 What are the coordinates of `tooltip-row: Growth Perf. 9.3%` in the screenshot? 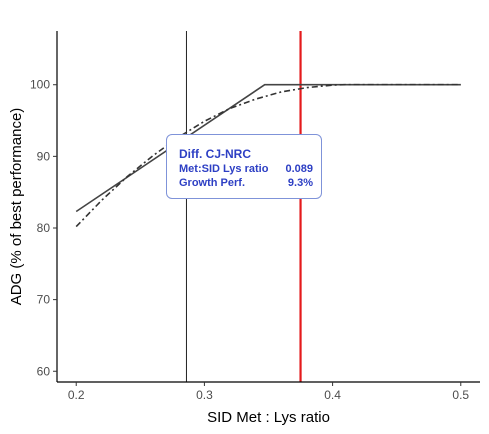 It's located at (246, 183).